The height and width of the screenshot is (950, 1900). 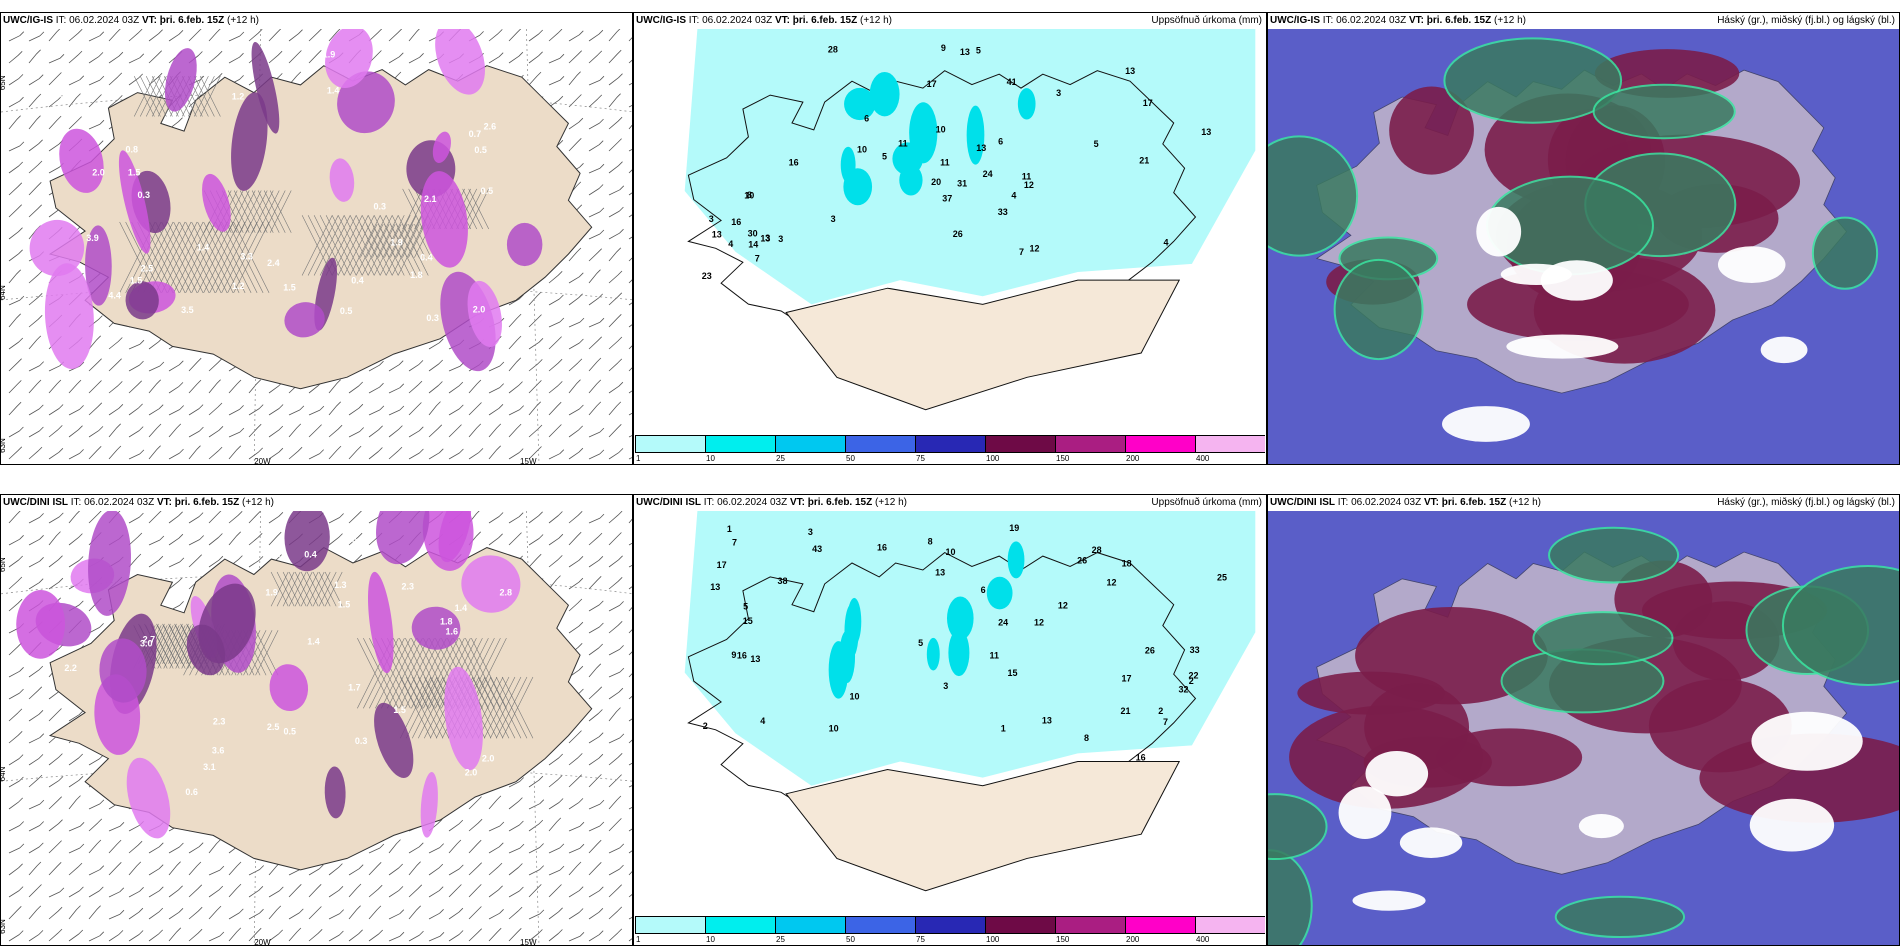 What do you see at coordinates (993, 939) in the screenshot?
I see `colorbar-label: 100` at bounding box center [993, 939].